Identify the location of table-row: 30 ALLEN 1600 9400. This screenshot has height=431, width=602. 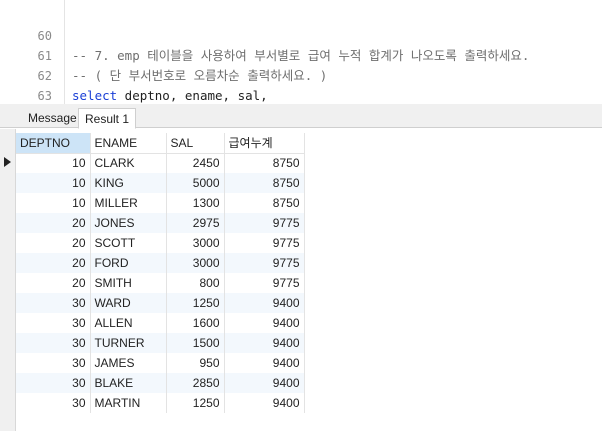
(160, 323).